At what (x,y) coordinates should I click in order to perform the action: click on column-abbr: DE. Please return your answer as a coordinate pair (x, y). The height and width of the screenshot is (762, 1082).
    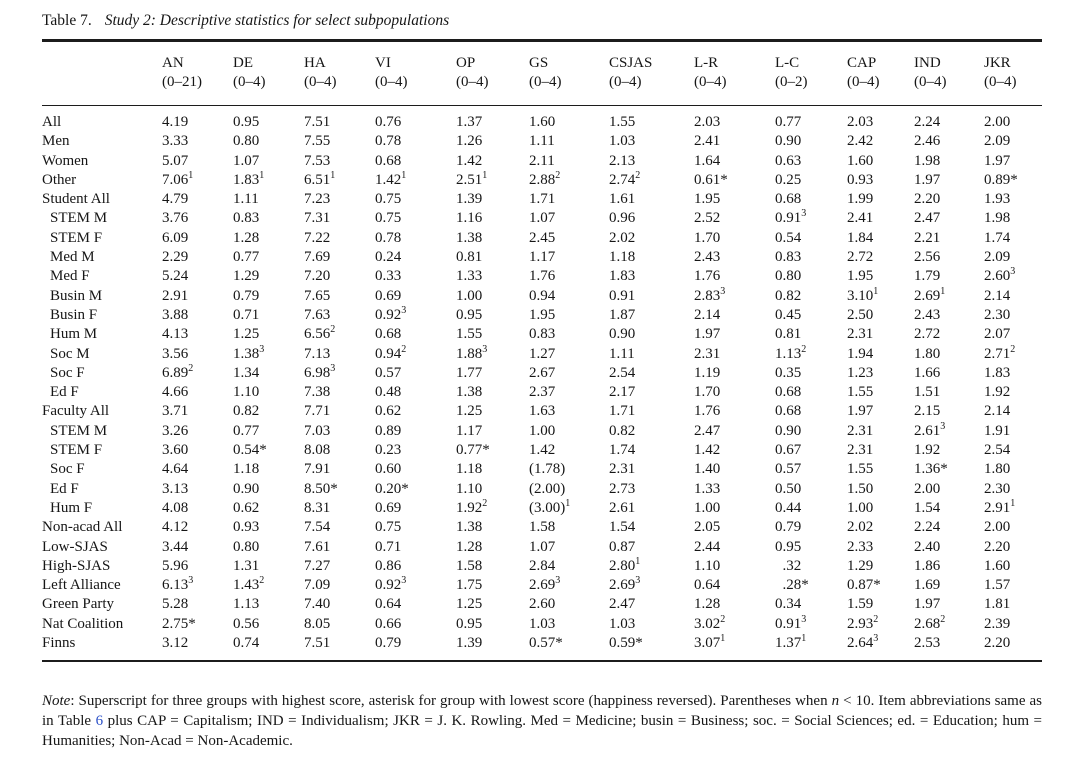
    Looking at the image, I should click on (243, 63).